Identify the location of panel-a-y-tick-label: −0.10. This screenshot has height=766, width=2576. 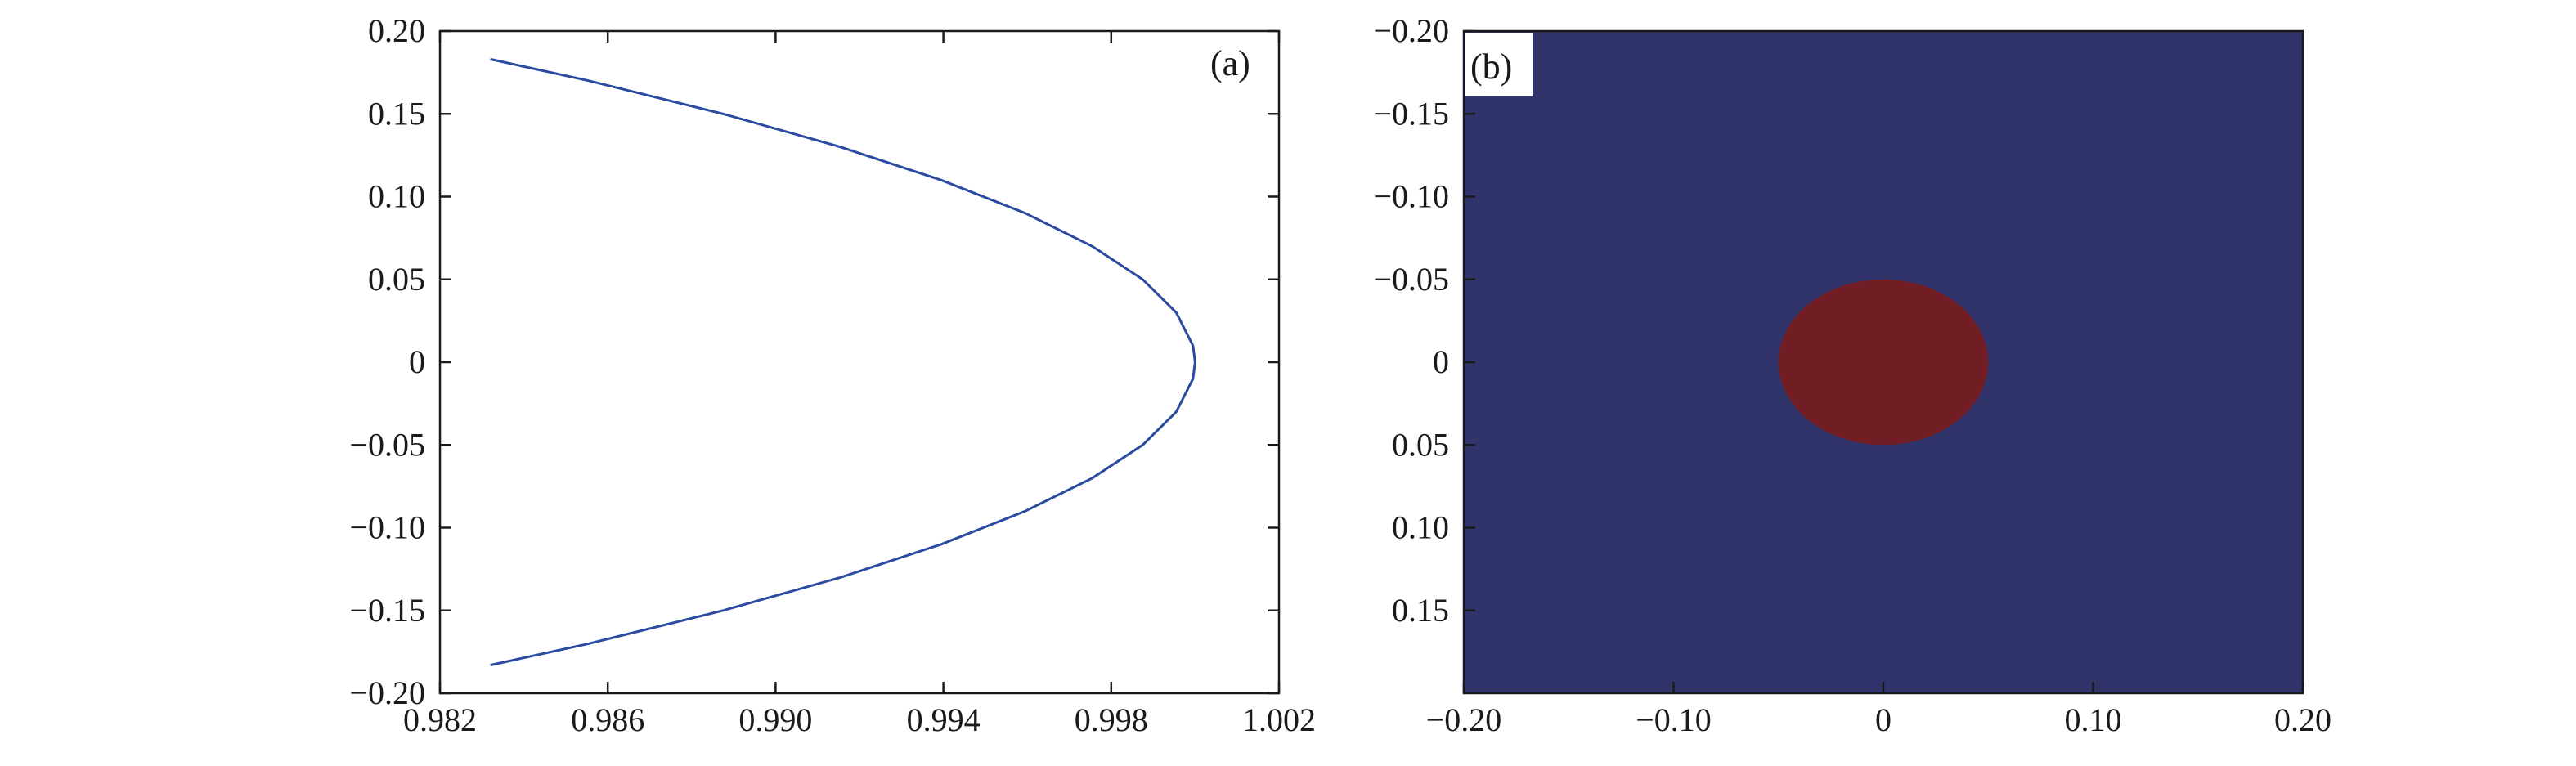
(387, 527).